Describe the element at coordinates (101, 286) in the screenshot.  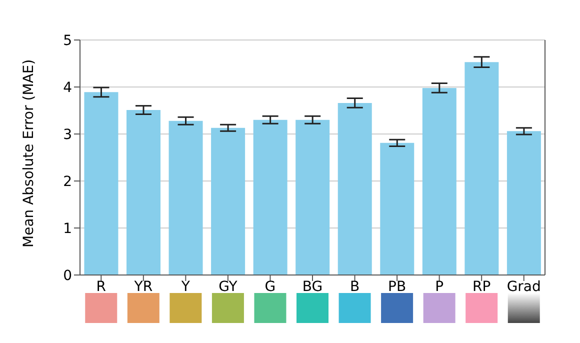
I see `x-tick-label: R` at that location.